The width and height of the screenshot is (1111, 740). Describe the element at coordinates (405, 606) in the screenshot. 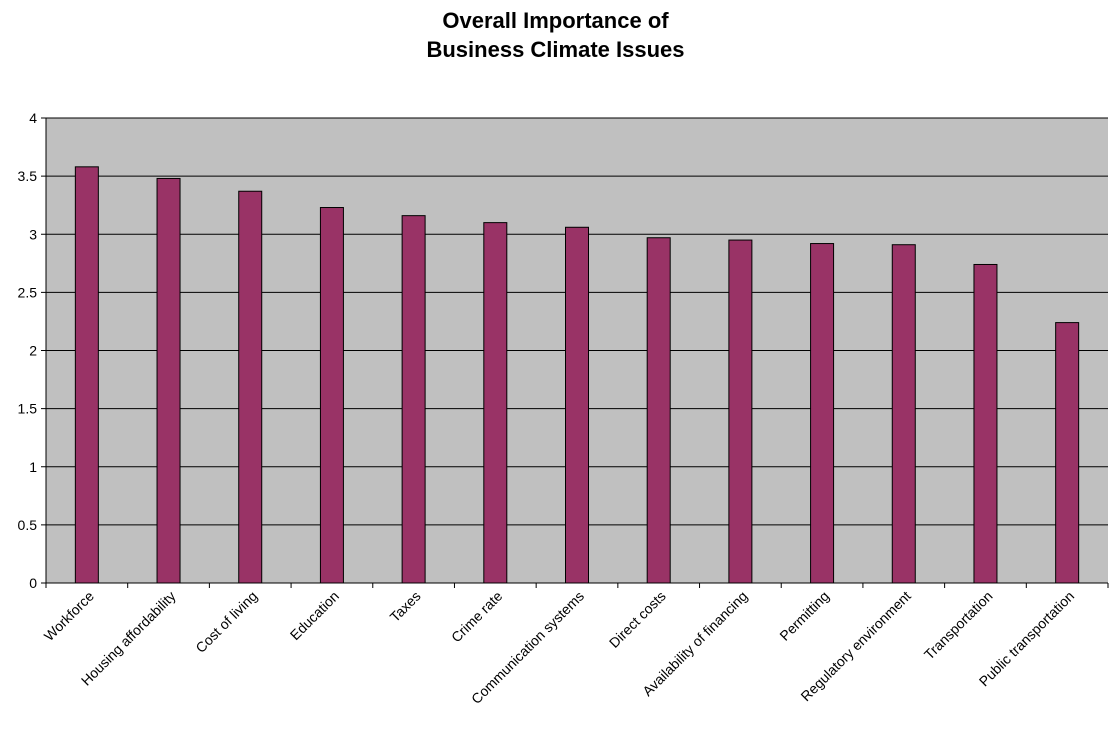

I see `x-category-label: Taxes` at that location.